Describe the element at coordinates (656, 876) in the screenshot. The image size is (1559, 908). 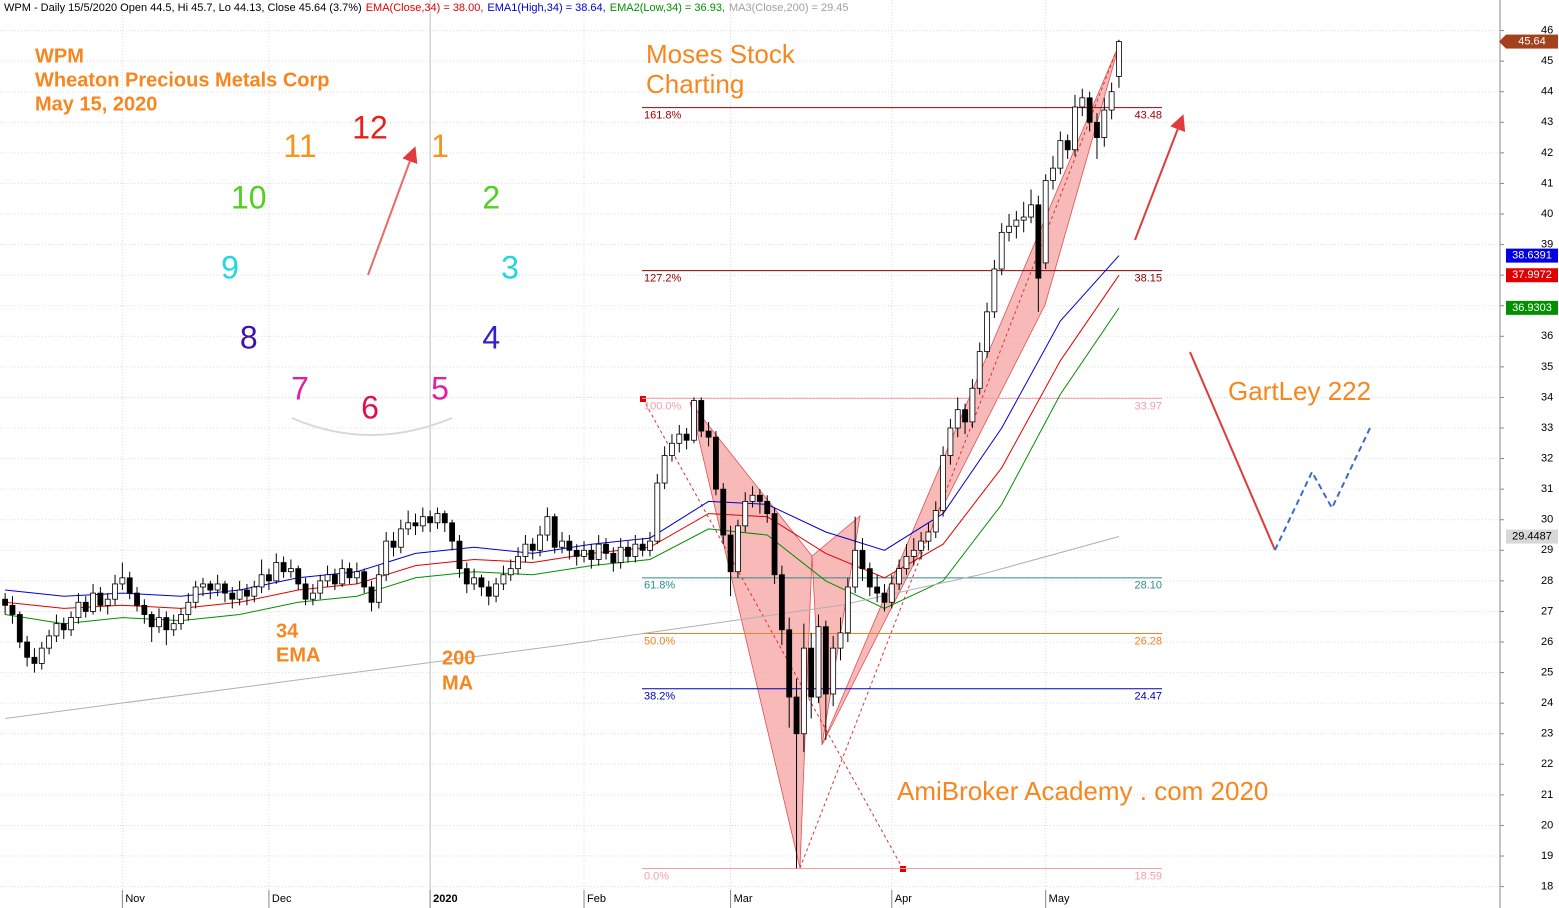
I see `fib-ratio: 0.0%` at that location.